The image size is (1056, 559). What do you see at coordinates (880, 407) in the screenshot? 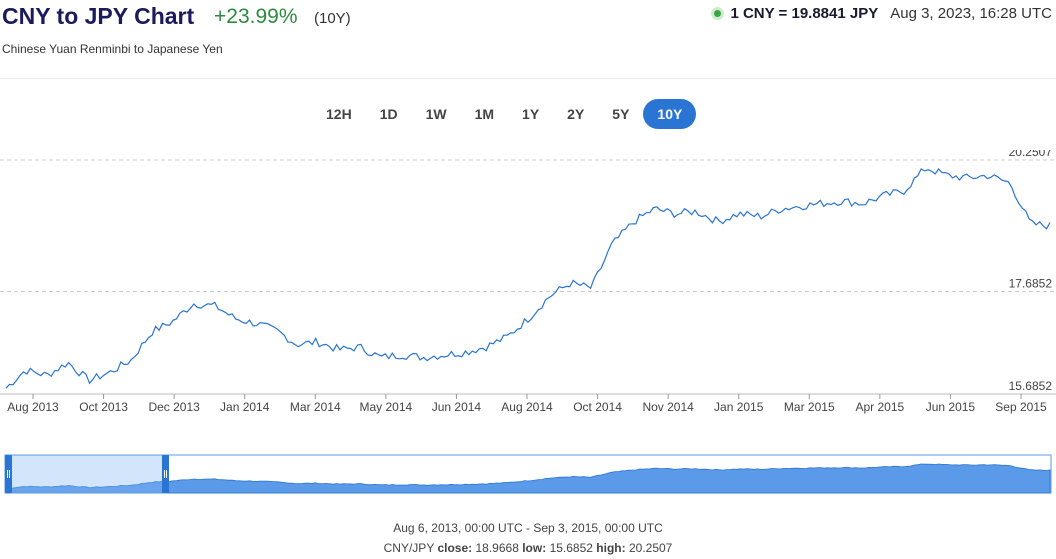
I see `x-tick-label: Apr 2015` at bounding box center [880, 407].